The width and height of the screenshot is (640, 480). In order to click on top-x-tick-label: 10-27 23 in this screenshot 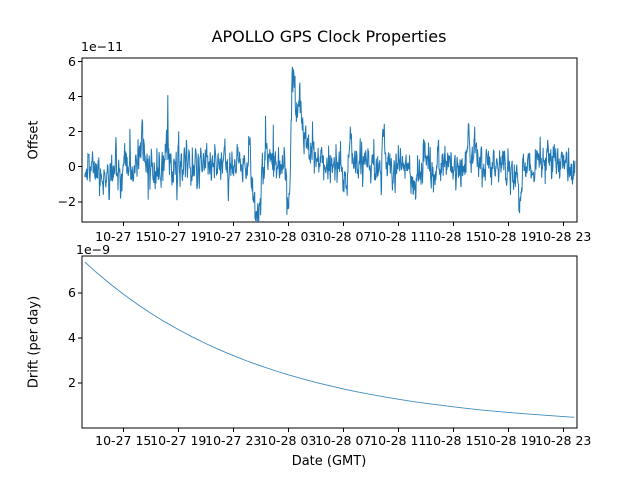, I will do `click(233, 236)`.